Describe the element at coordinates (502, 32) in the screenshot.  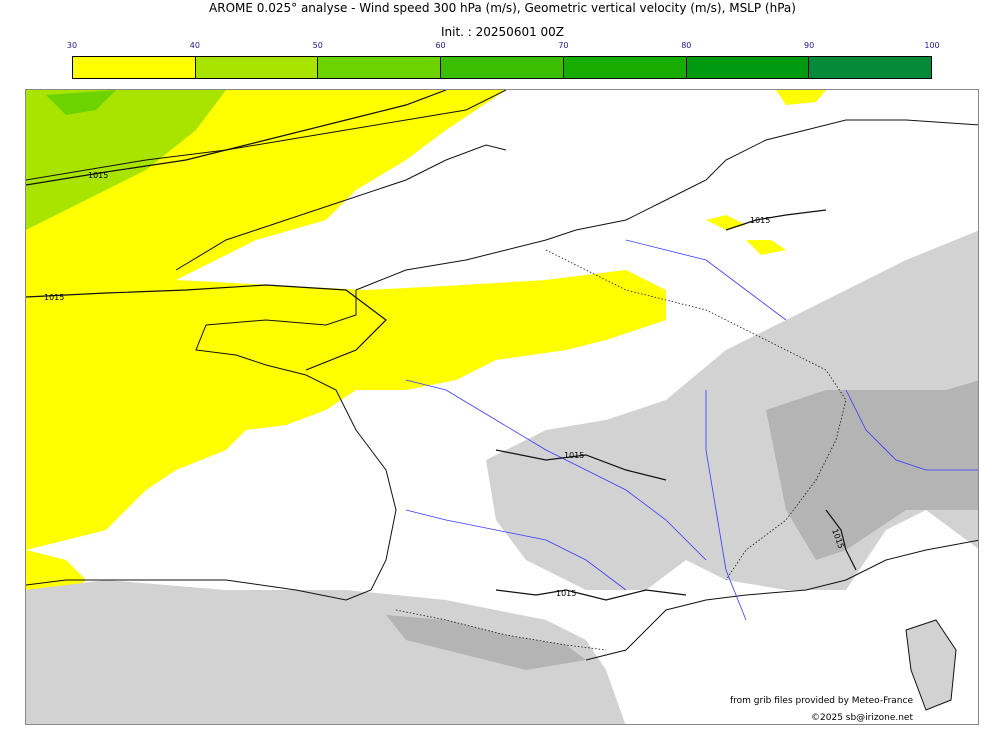
I see `init-time: Init. : 20250601 00Z` at that location.